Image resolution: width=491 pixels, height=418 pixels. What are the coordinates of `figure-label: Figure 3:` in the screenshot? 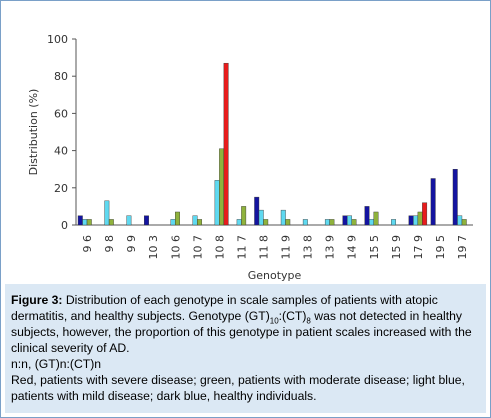 It's located at (37, 300).